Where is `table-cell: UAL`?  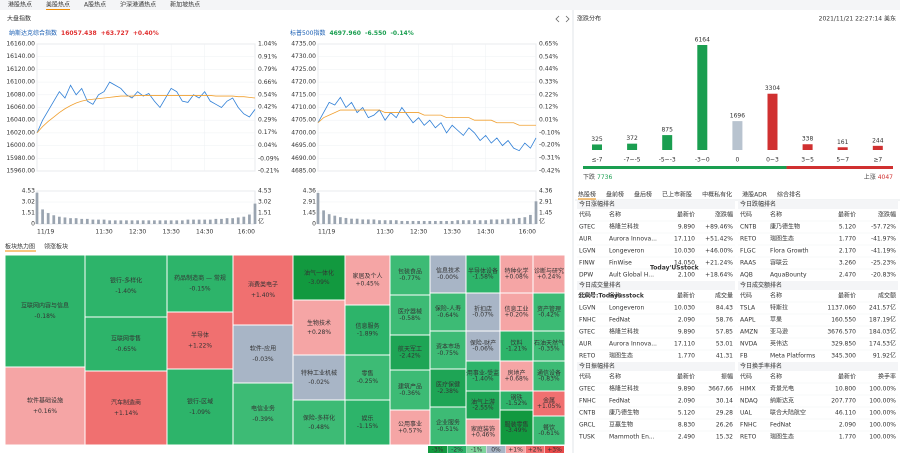
table-cell: UAL is located at coordinates (746, 413).